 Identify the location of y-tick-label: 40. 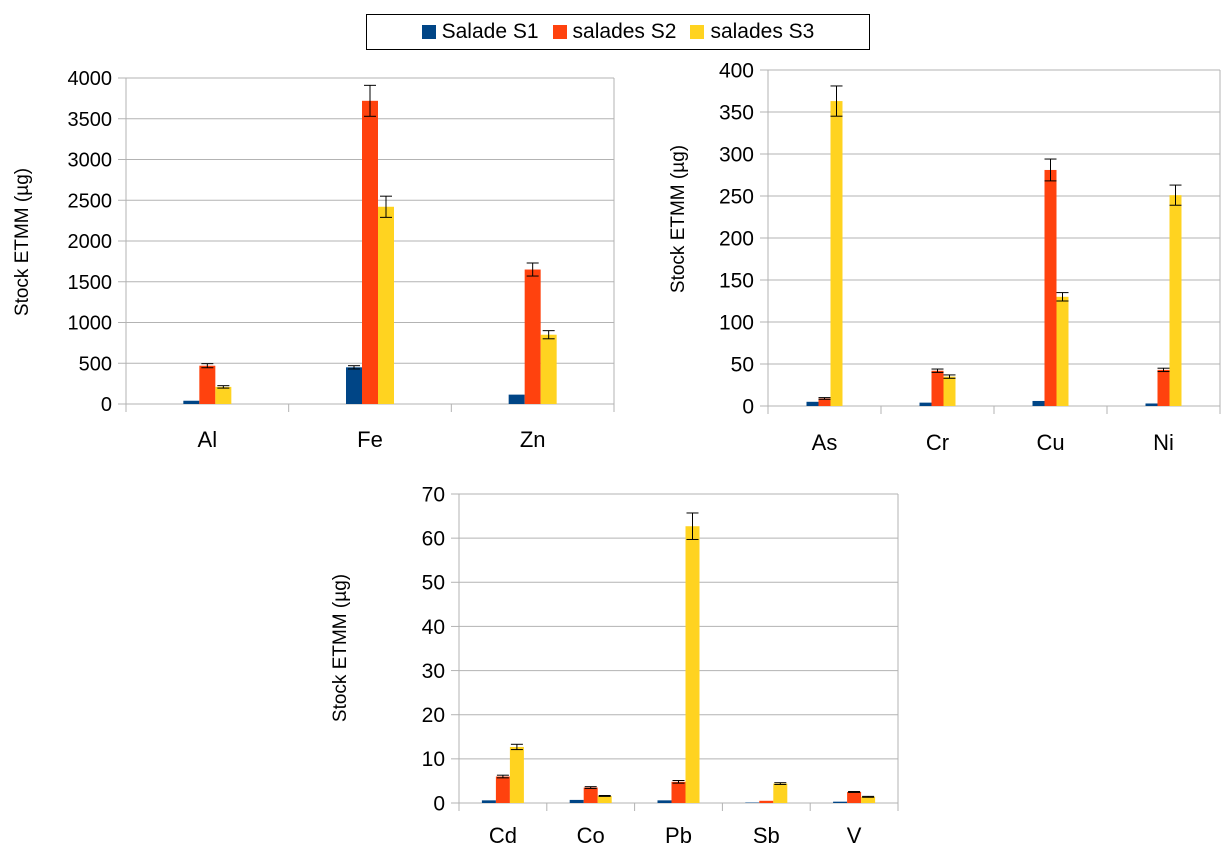
(433, 627).